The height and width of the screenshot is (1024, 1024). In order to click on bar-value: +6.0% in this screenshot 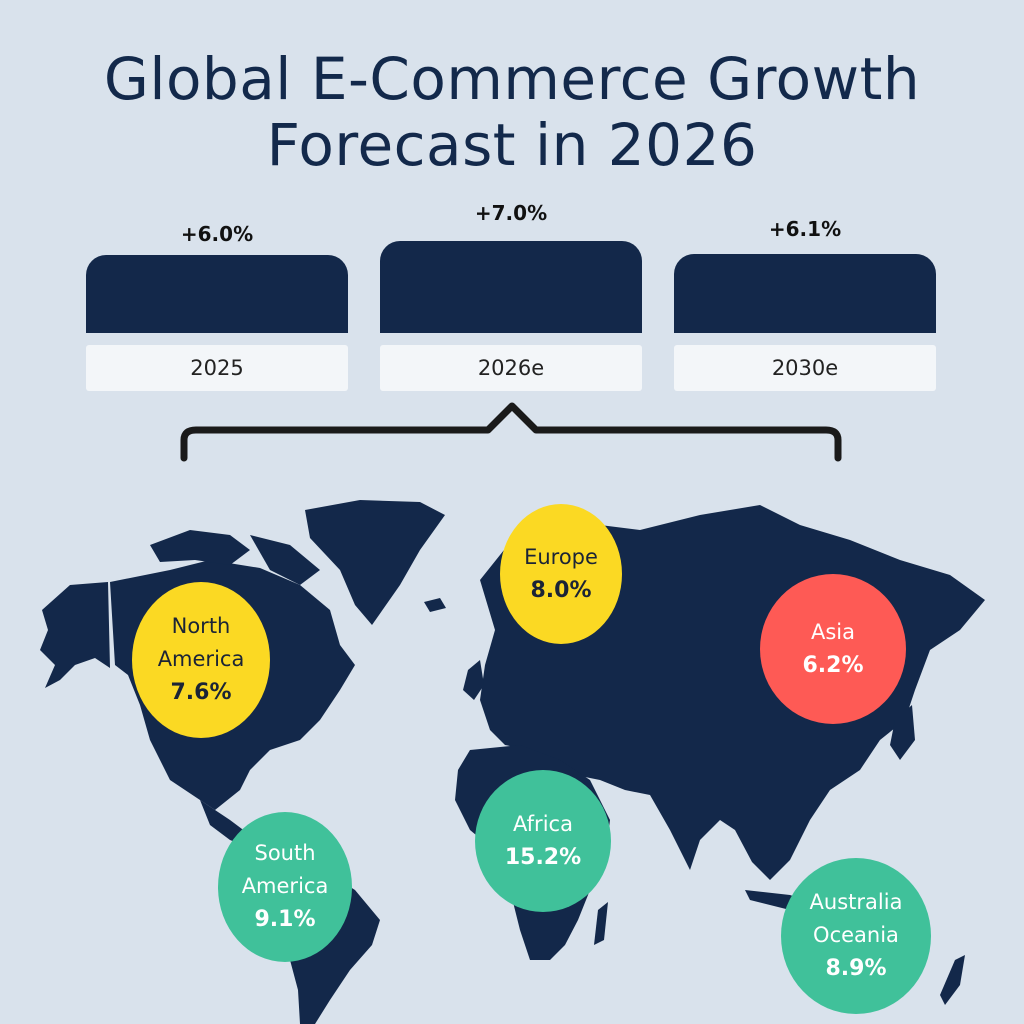, I will do `click(217, 234)`.